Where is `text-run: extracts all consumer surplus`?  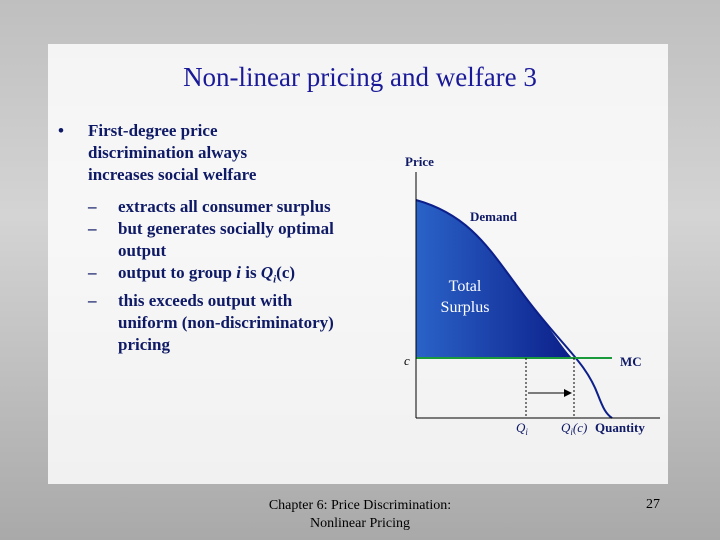 text-run: extracts all consumer surplus is located at coordinates (224, 206).